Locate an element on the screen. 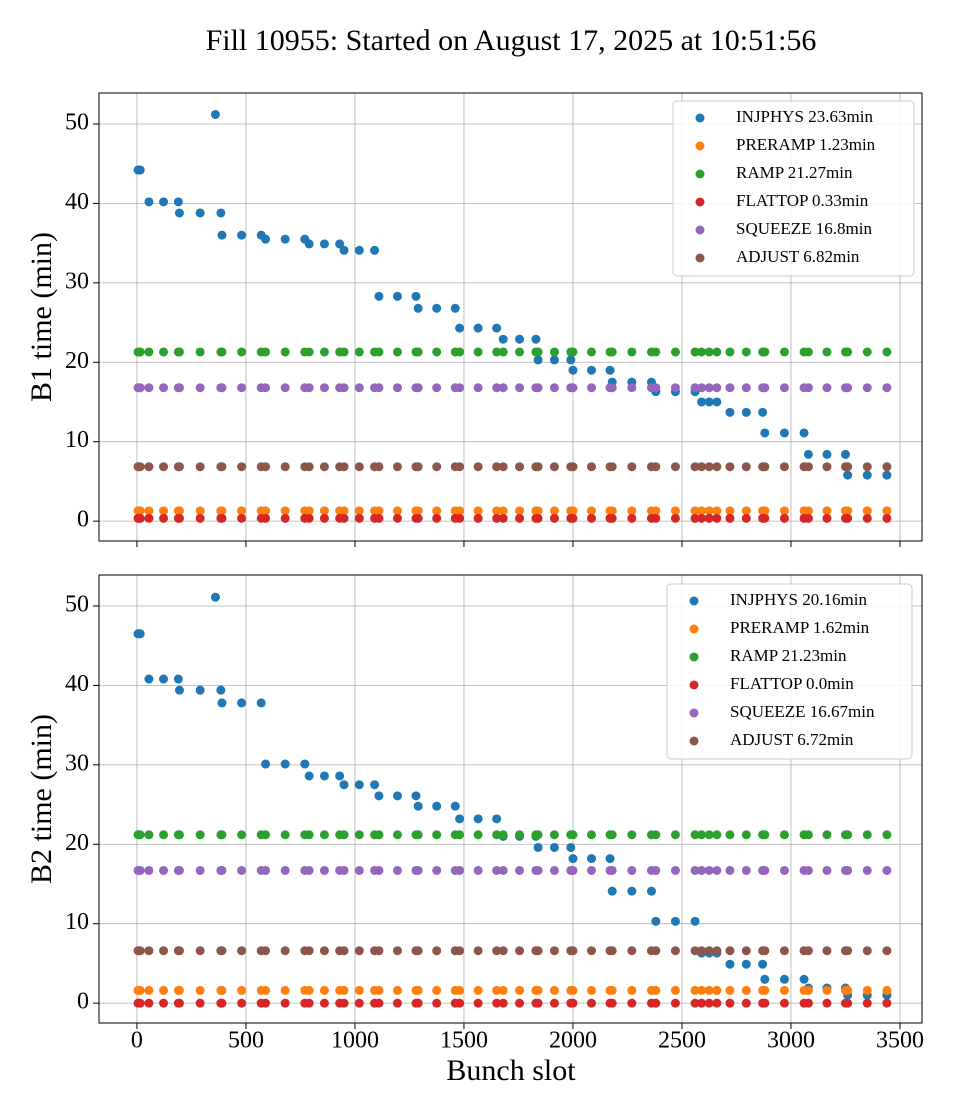  y-axis-label: B2 time (min) is located at coordinates (41, 799).